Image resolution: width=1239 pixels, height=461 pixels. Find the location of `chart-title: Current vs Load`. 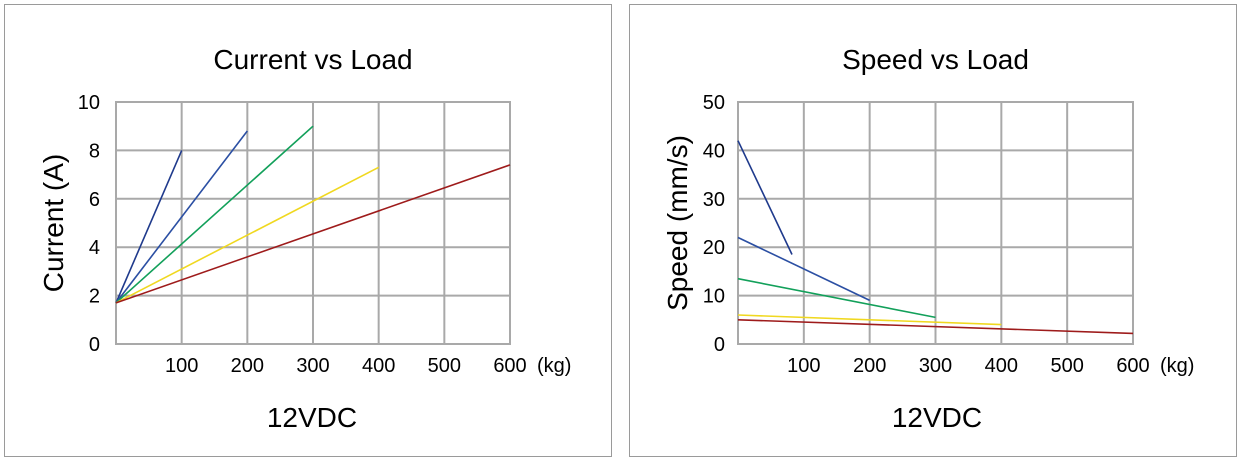

chart-title: Current vs Load is located at coordinates (312, 59).